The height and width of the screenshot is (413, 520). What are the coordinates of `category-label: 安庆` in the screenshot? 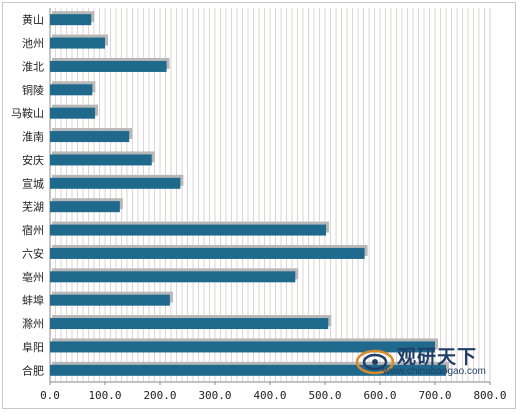 It's located at (33, 160).